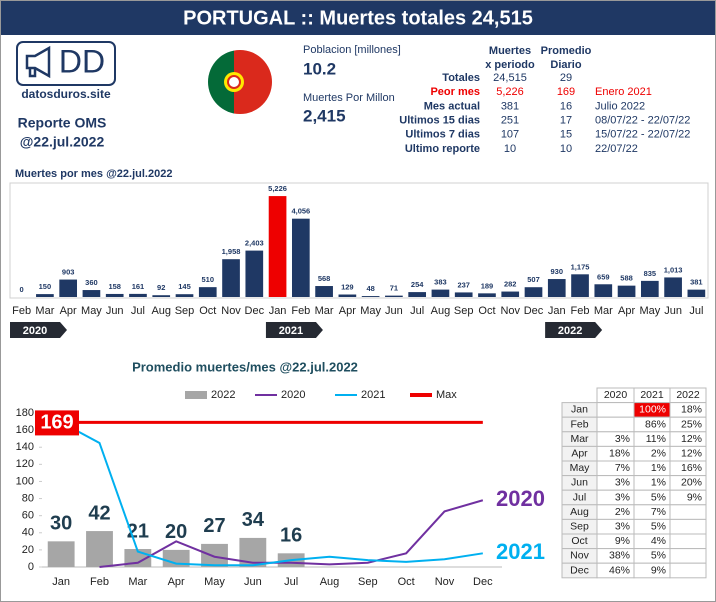 The width and height of the screenshot is (716, 602). I want to click on value-label: 282, so click(510, 284).